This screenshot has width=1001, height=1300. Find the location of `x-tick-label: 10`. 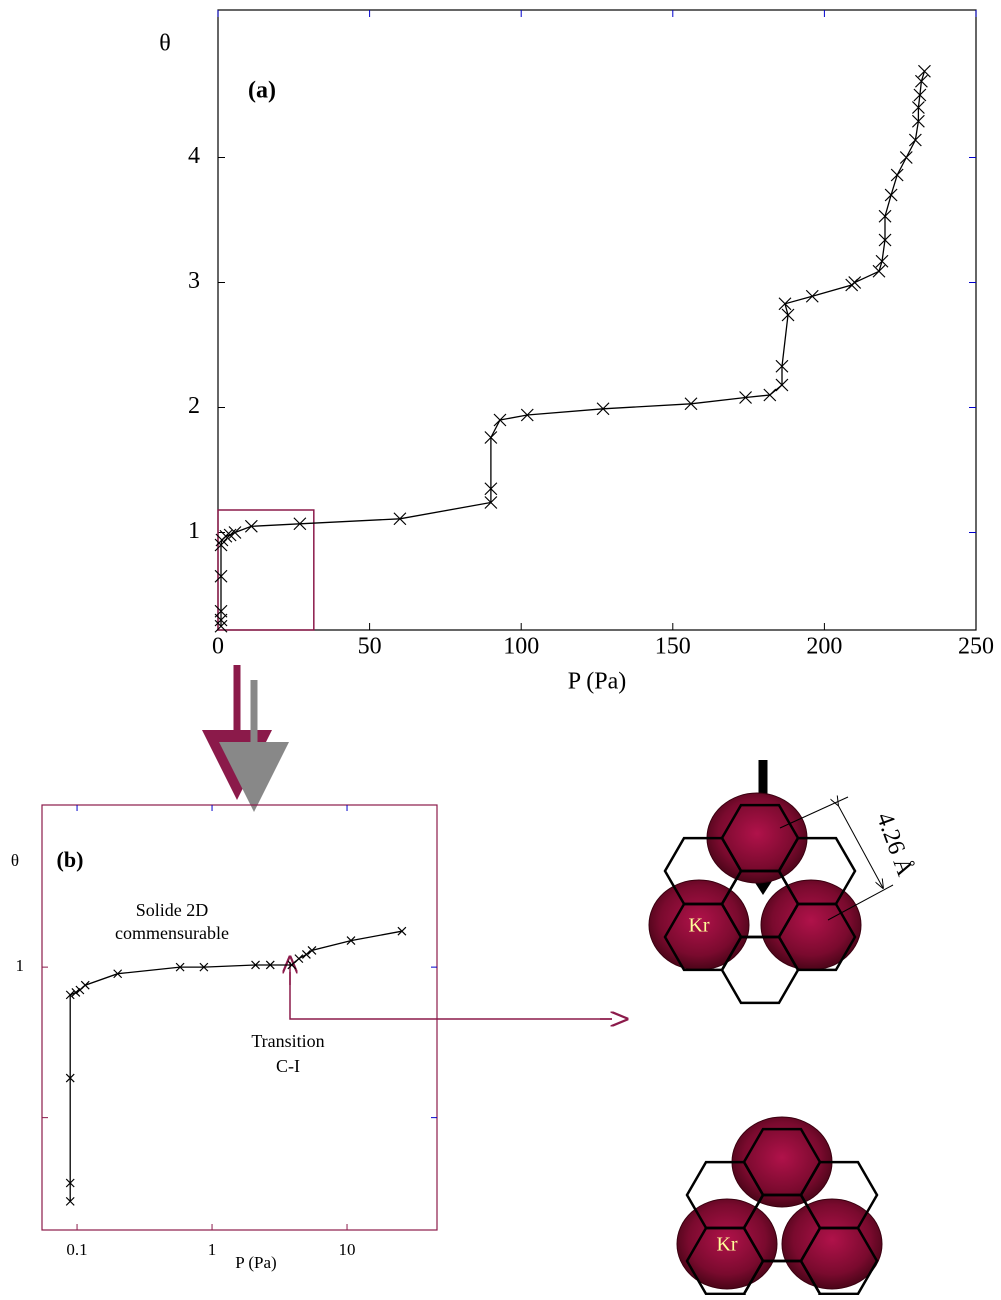

x-tick-label: 10 is located at coordinates (347, 1249).